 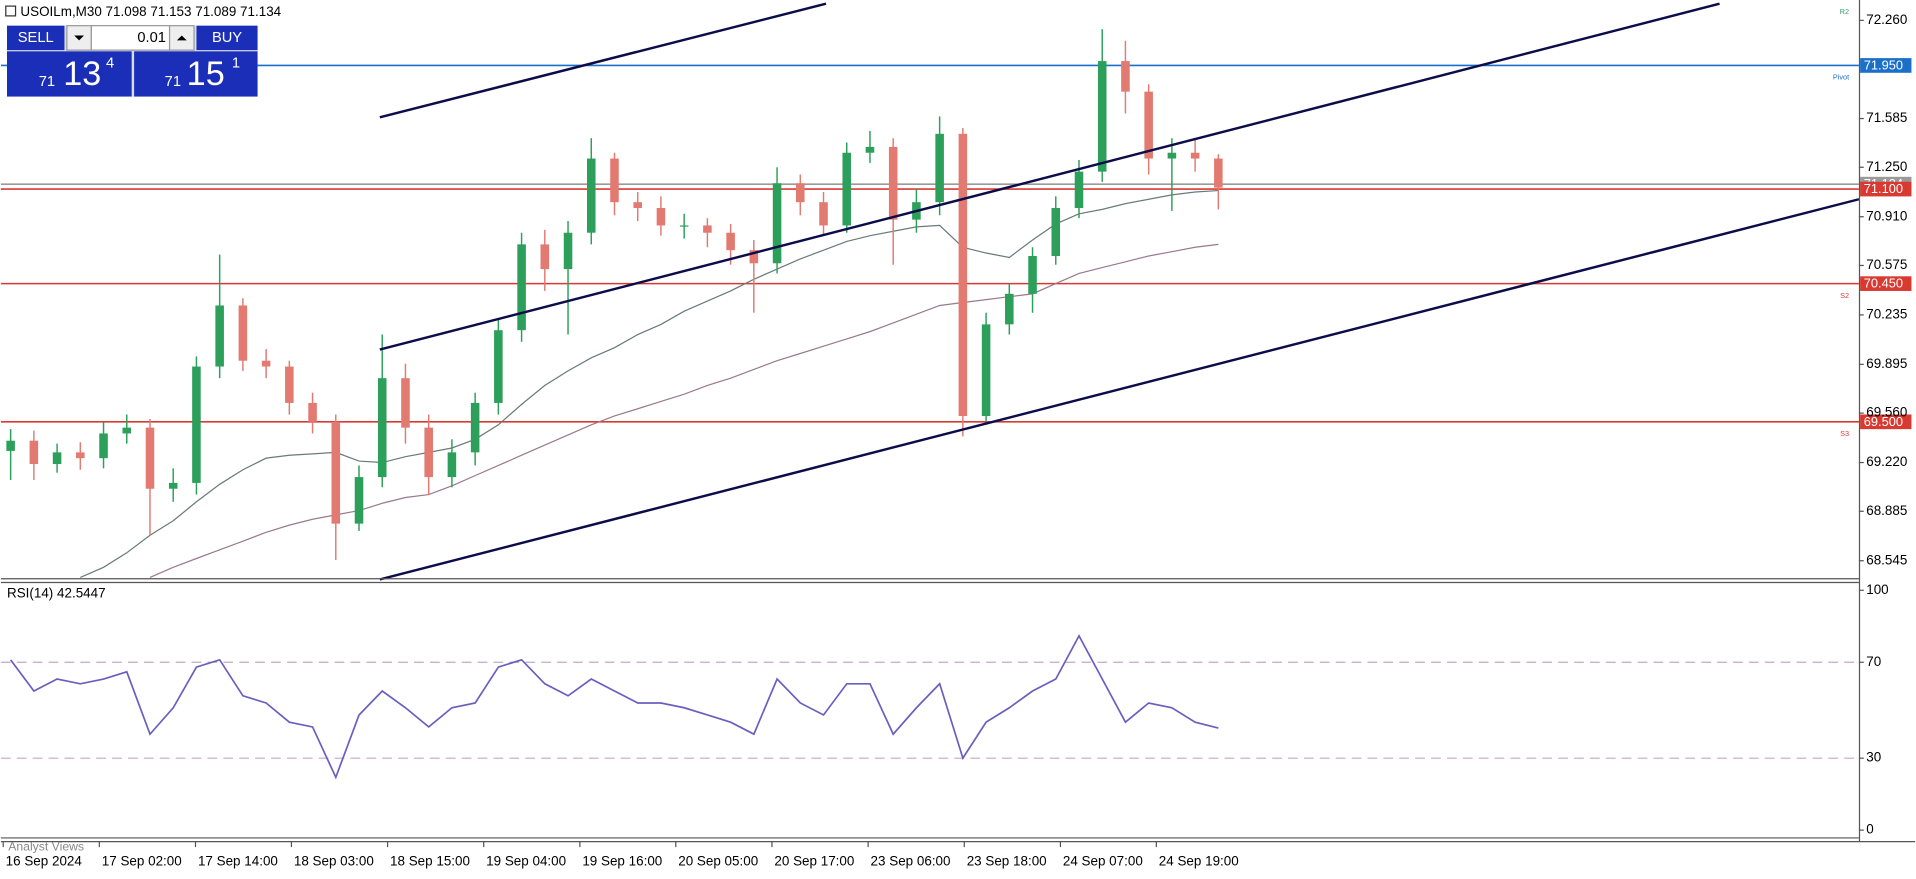 What do you see at coordinates (1869, 829) in the screenshot?
I see `y-tick-label: 0` at bounding box center [1869, 829].